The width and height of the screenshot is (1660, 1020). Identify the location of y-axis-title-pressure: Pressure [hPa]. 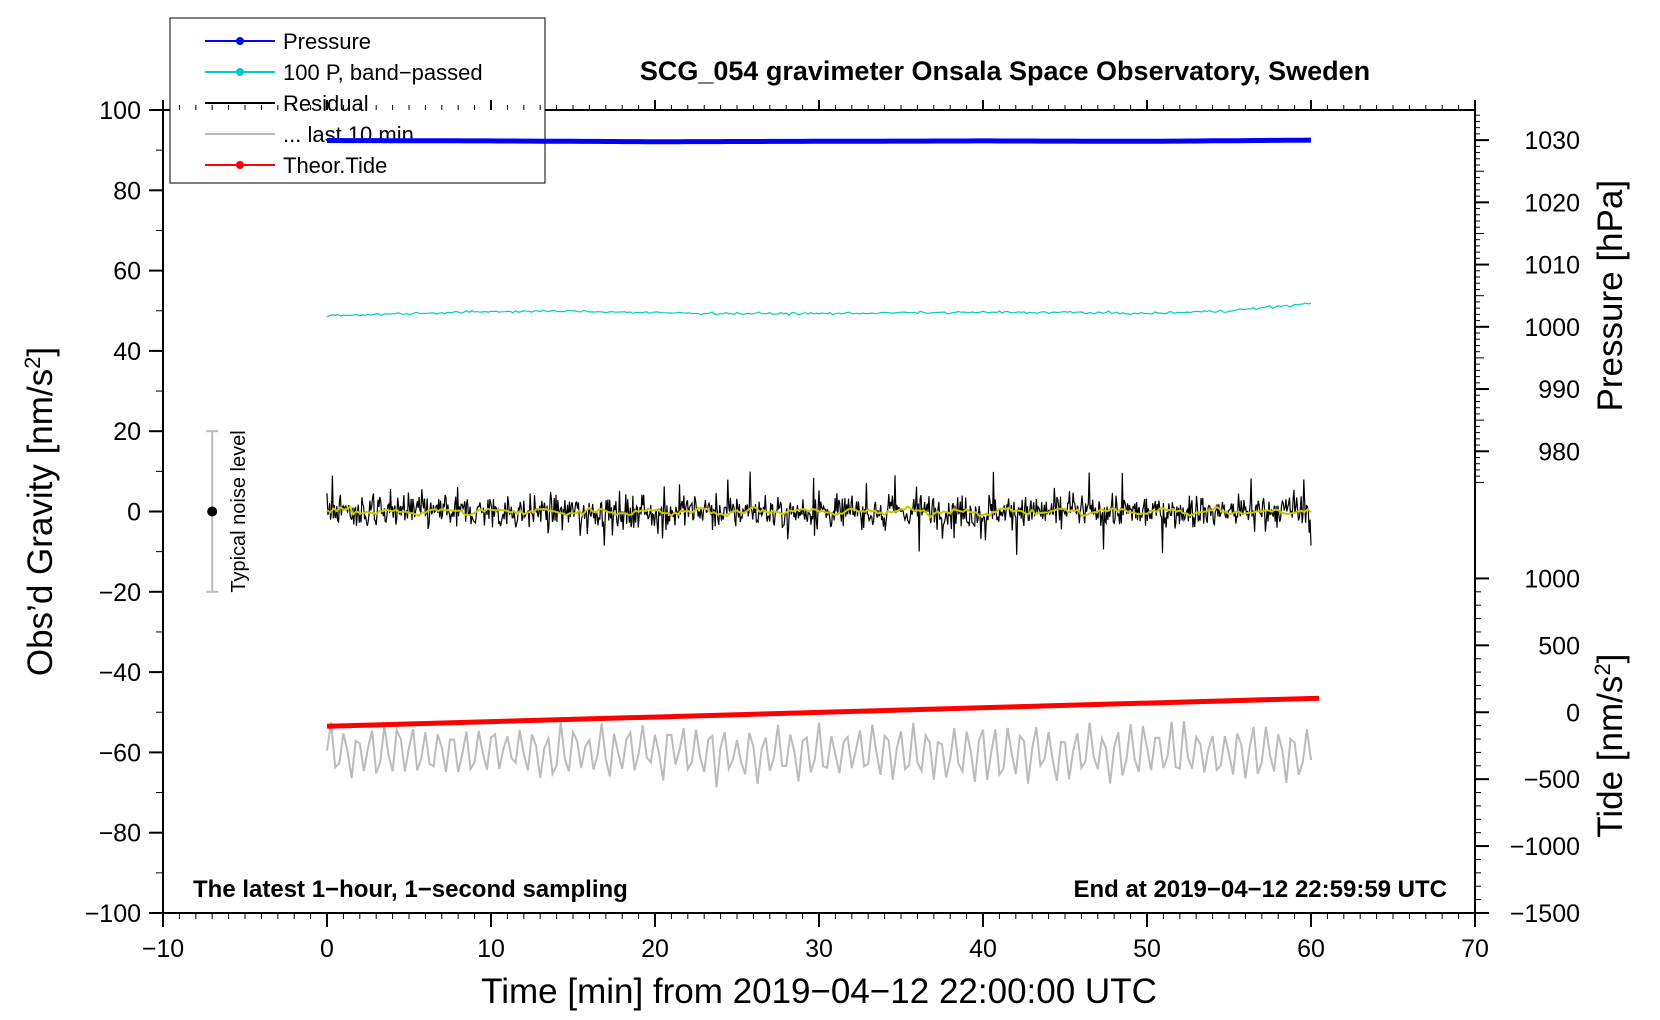
(1610, 296).